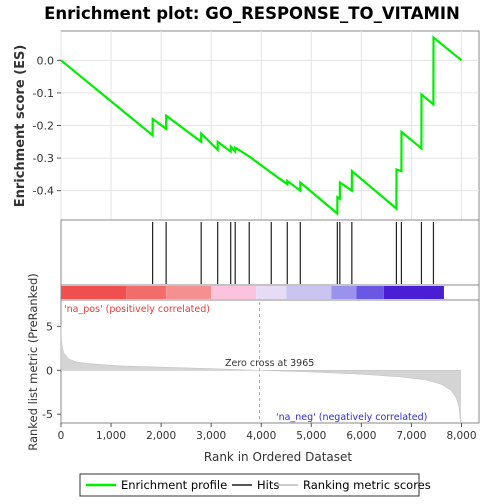 Image resolution: width=500 pixels, height=504 pixels. What do you see at coordinates (46, 60) in the screenshot?
I see `es-y-tick-label: 0.0` at bounding box center [46, 60].